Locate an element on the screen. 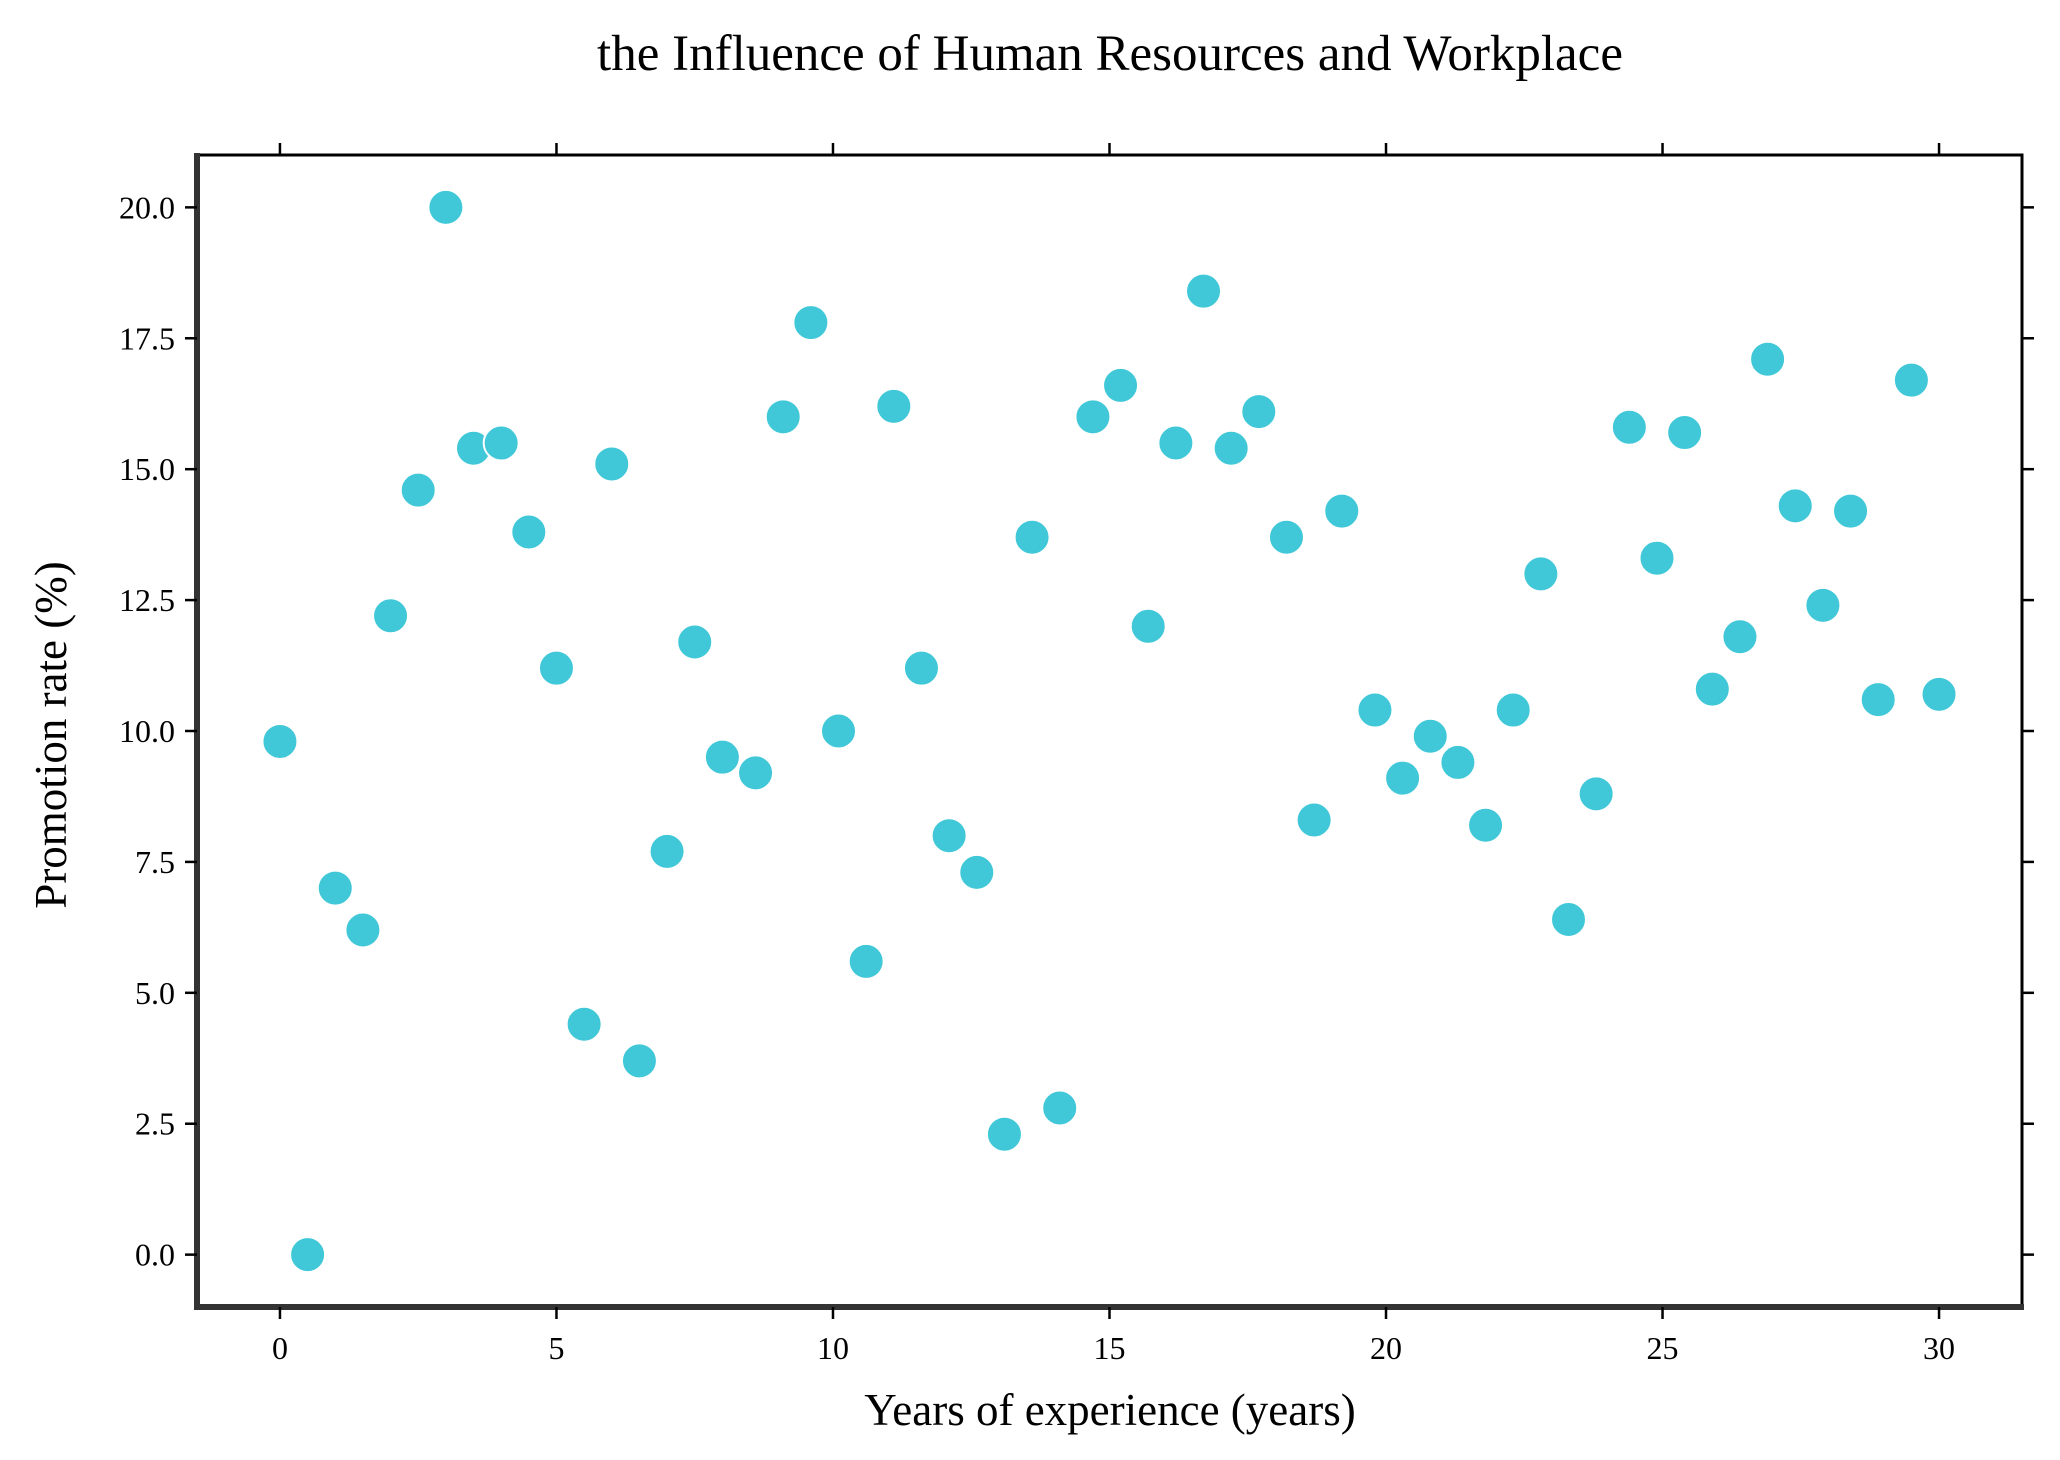  y-tick-label: 2.5 is located at coordinates (155, 1124).